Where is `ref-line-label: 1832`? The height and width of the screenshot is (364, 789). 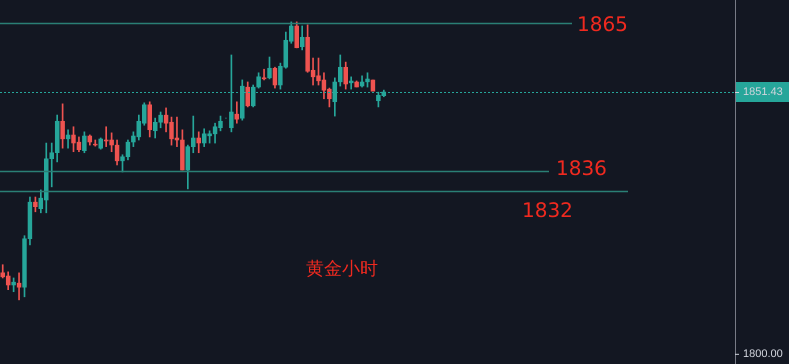
ref-line-label: 1832 is located at coordinates (547, 210).